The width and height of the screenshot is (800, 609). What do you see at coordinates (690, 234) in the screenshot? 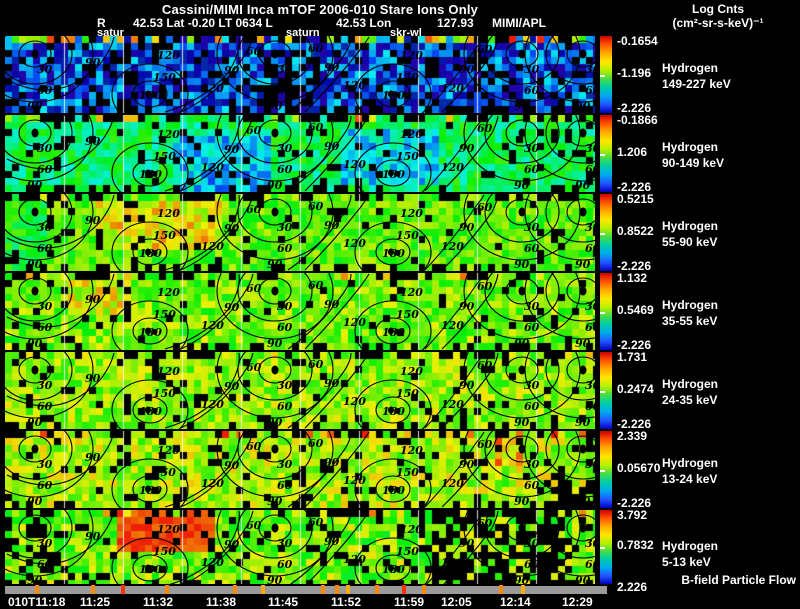
I see `panel-label-3: Hydrogen 55-90 keV` at bounding box center [690, 234].